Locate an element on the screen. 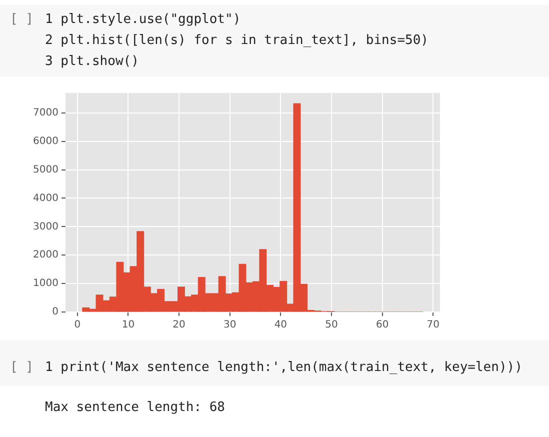 This screenshot has height=437, width=549. text: 1 plt.style.use("ggplot") is located at coordinates (143, 19).